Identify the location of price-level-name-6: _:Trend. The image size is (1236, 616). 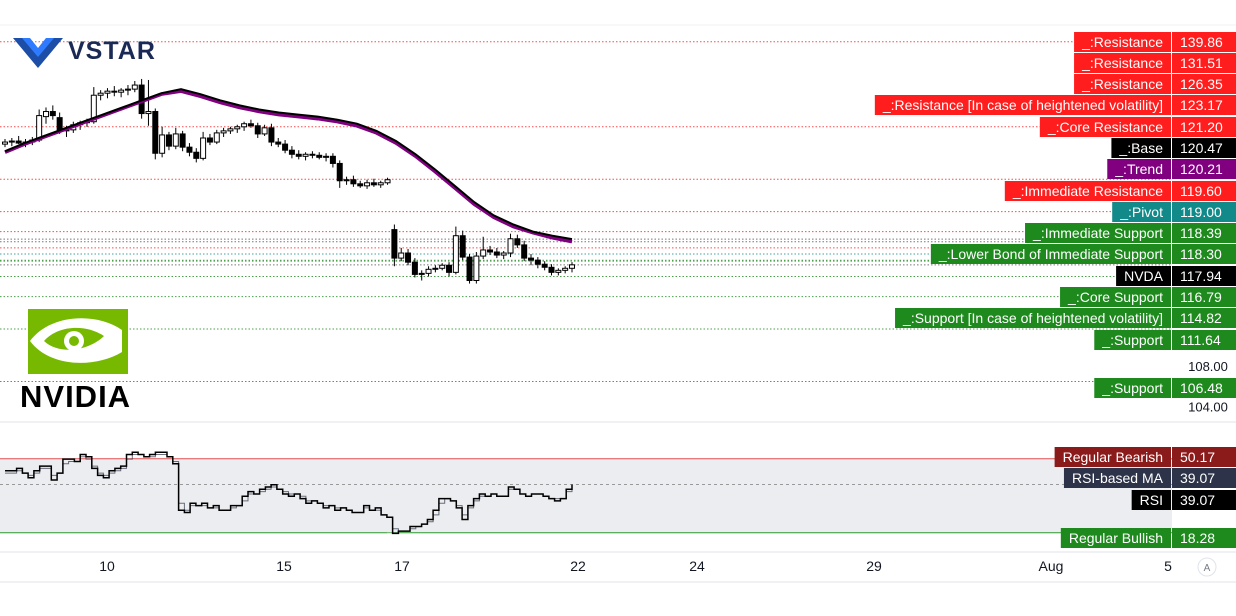
(1138, 169).